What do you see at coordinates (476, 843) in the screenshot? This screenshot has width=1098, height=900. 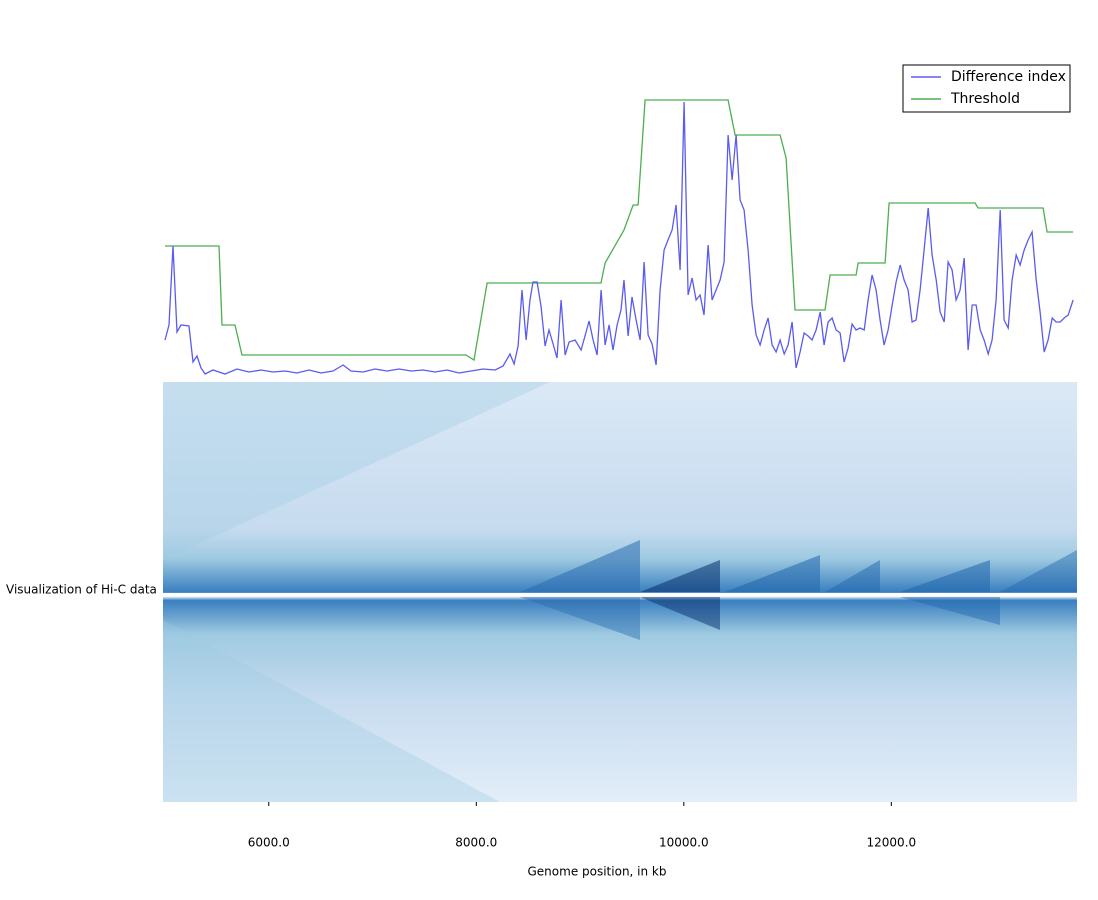 I see `x-tick-label: 8000.0` at bounding box center [476, 843].